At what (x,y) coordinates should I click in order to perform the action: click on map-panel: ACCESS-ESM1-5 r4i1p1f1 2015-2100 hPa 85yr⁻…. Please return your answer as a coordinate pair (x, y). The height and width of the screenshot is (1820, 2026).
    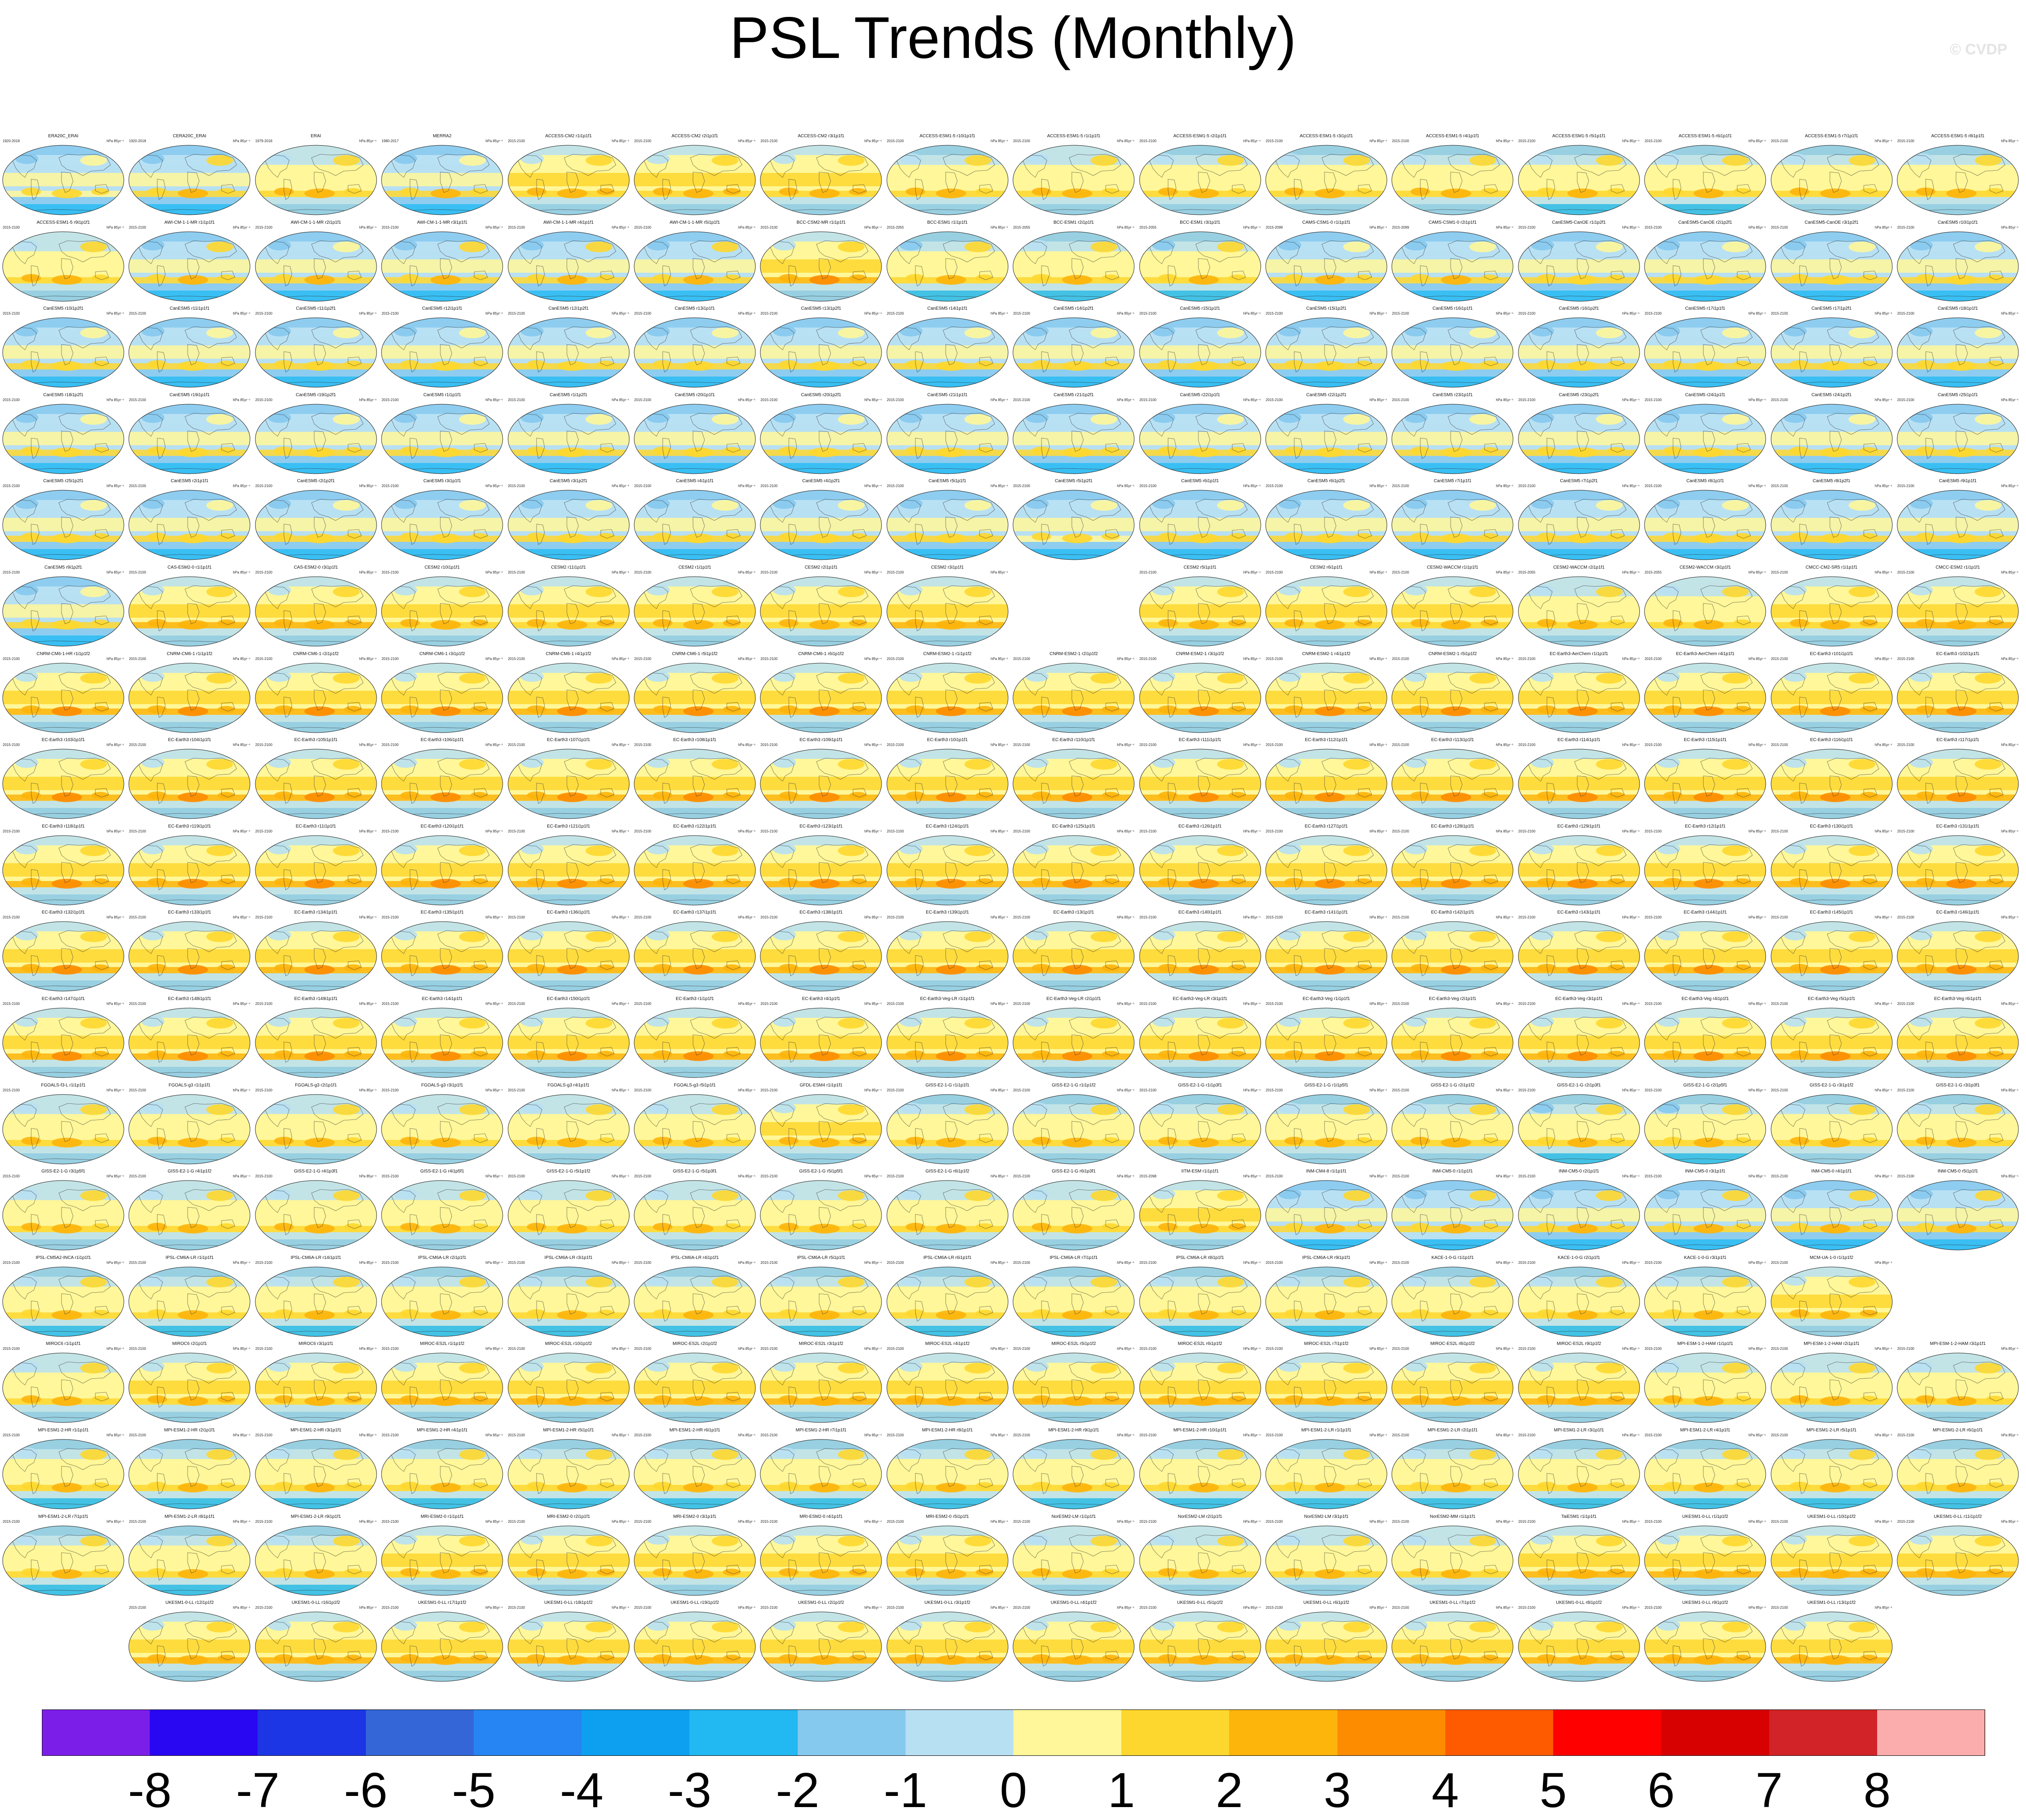
    Looking at the image, I should click on (1452, 177).